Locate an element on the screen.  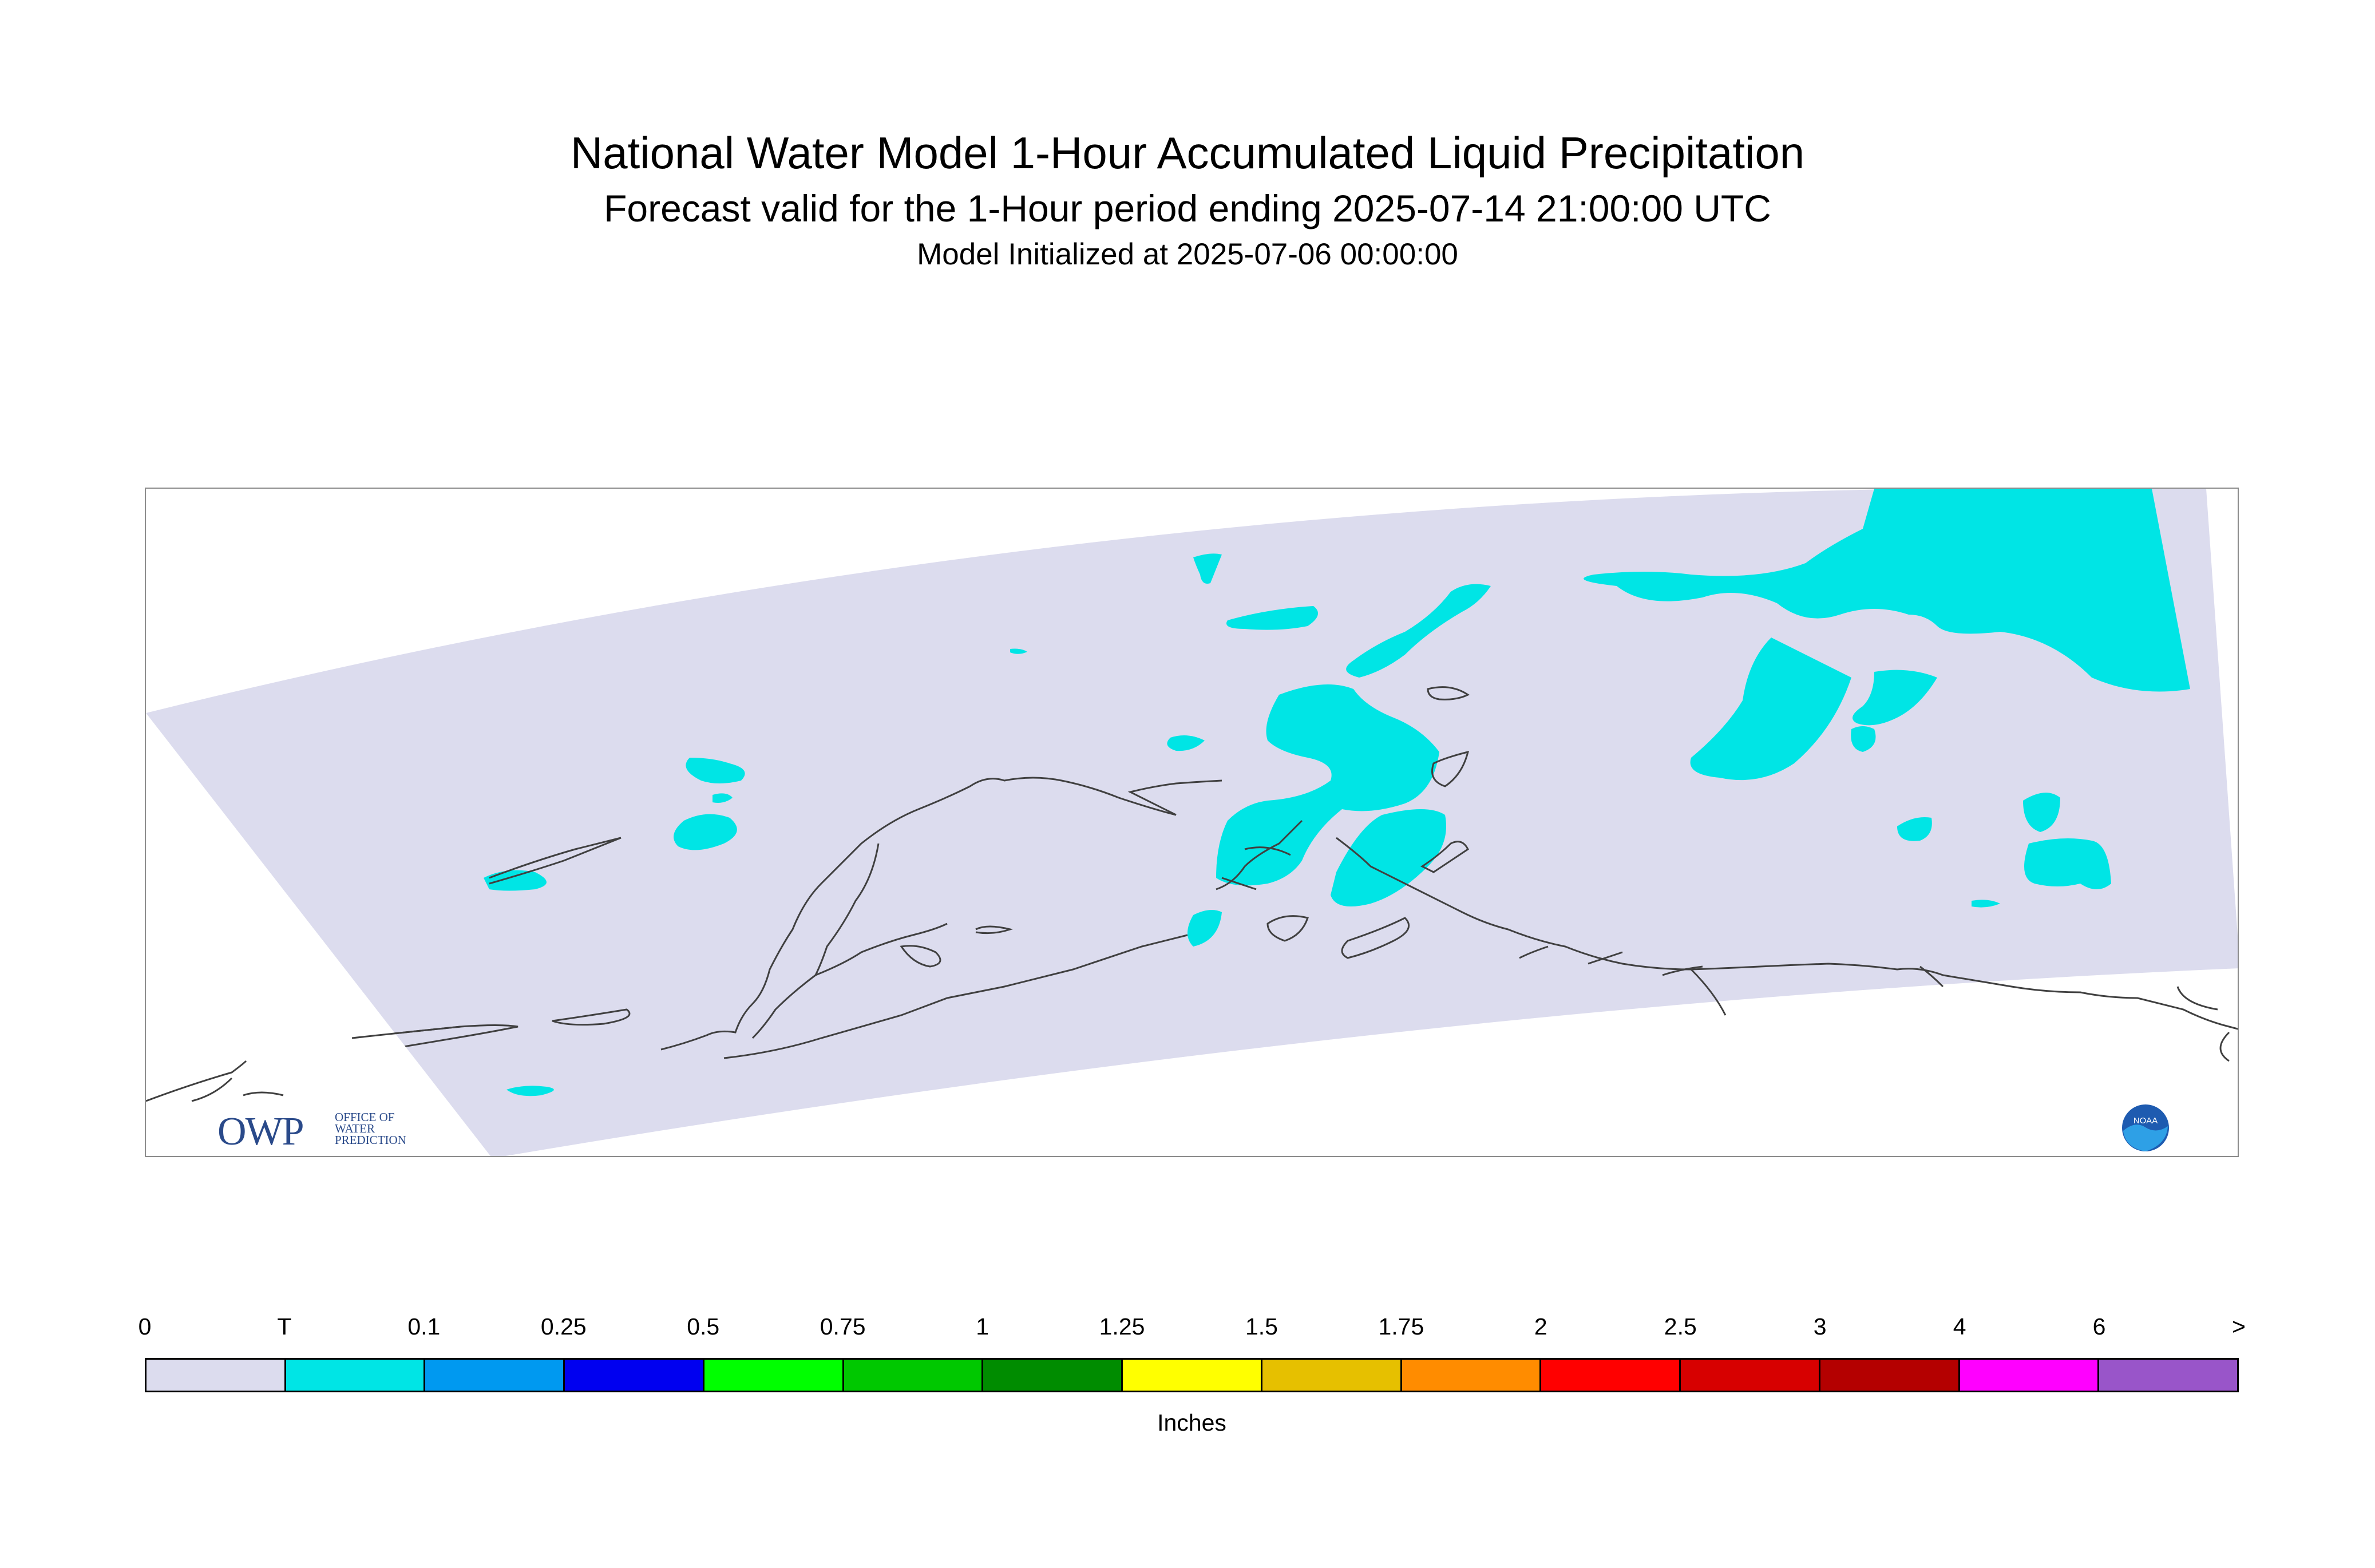
colorbar is located at coordinates (1192, 1375).